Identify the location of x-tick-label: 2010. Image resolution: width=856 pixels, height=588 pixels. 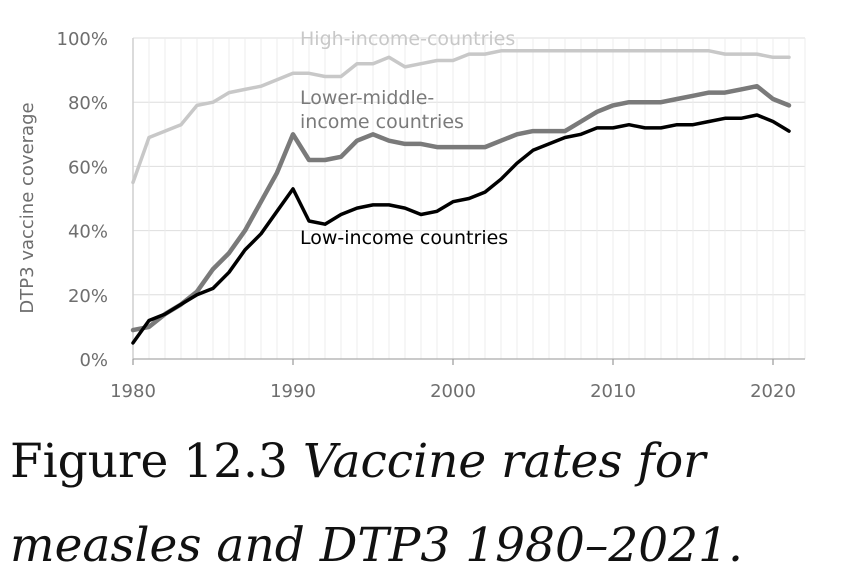
(613, 391).